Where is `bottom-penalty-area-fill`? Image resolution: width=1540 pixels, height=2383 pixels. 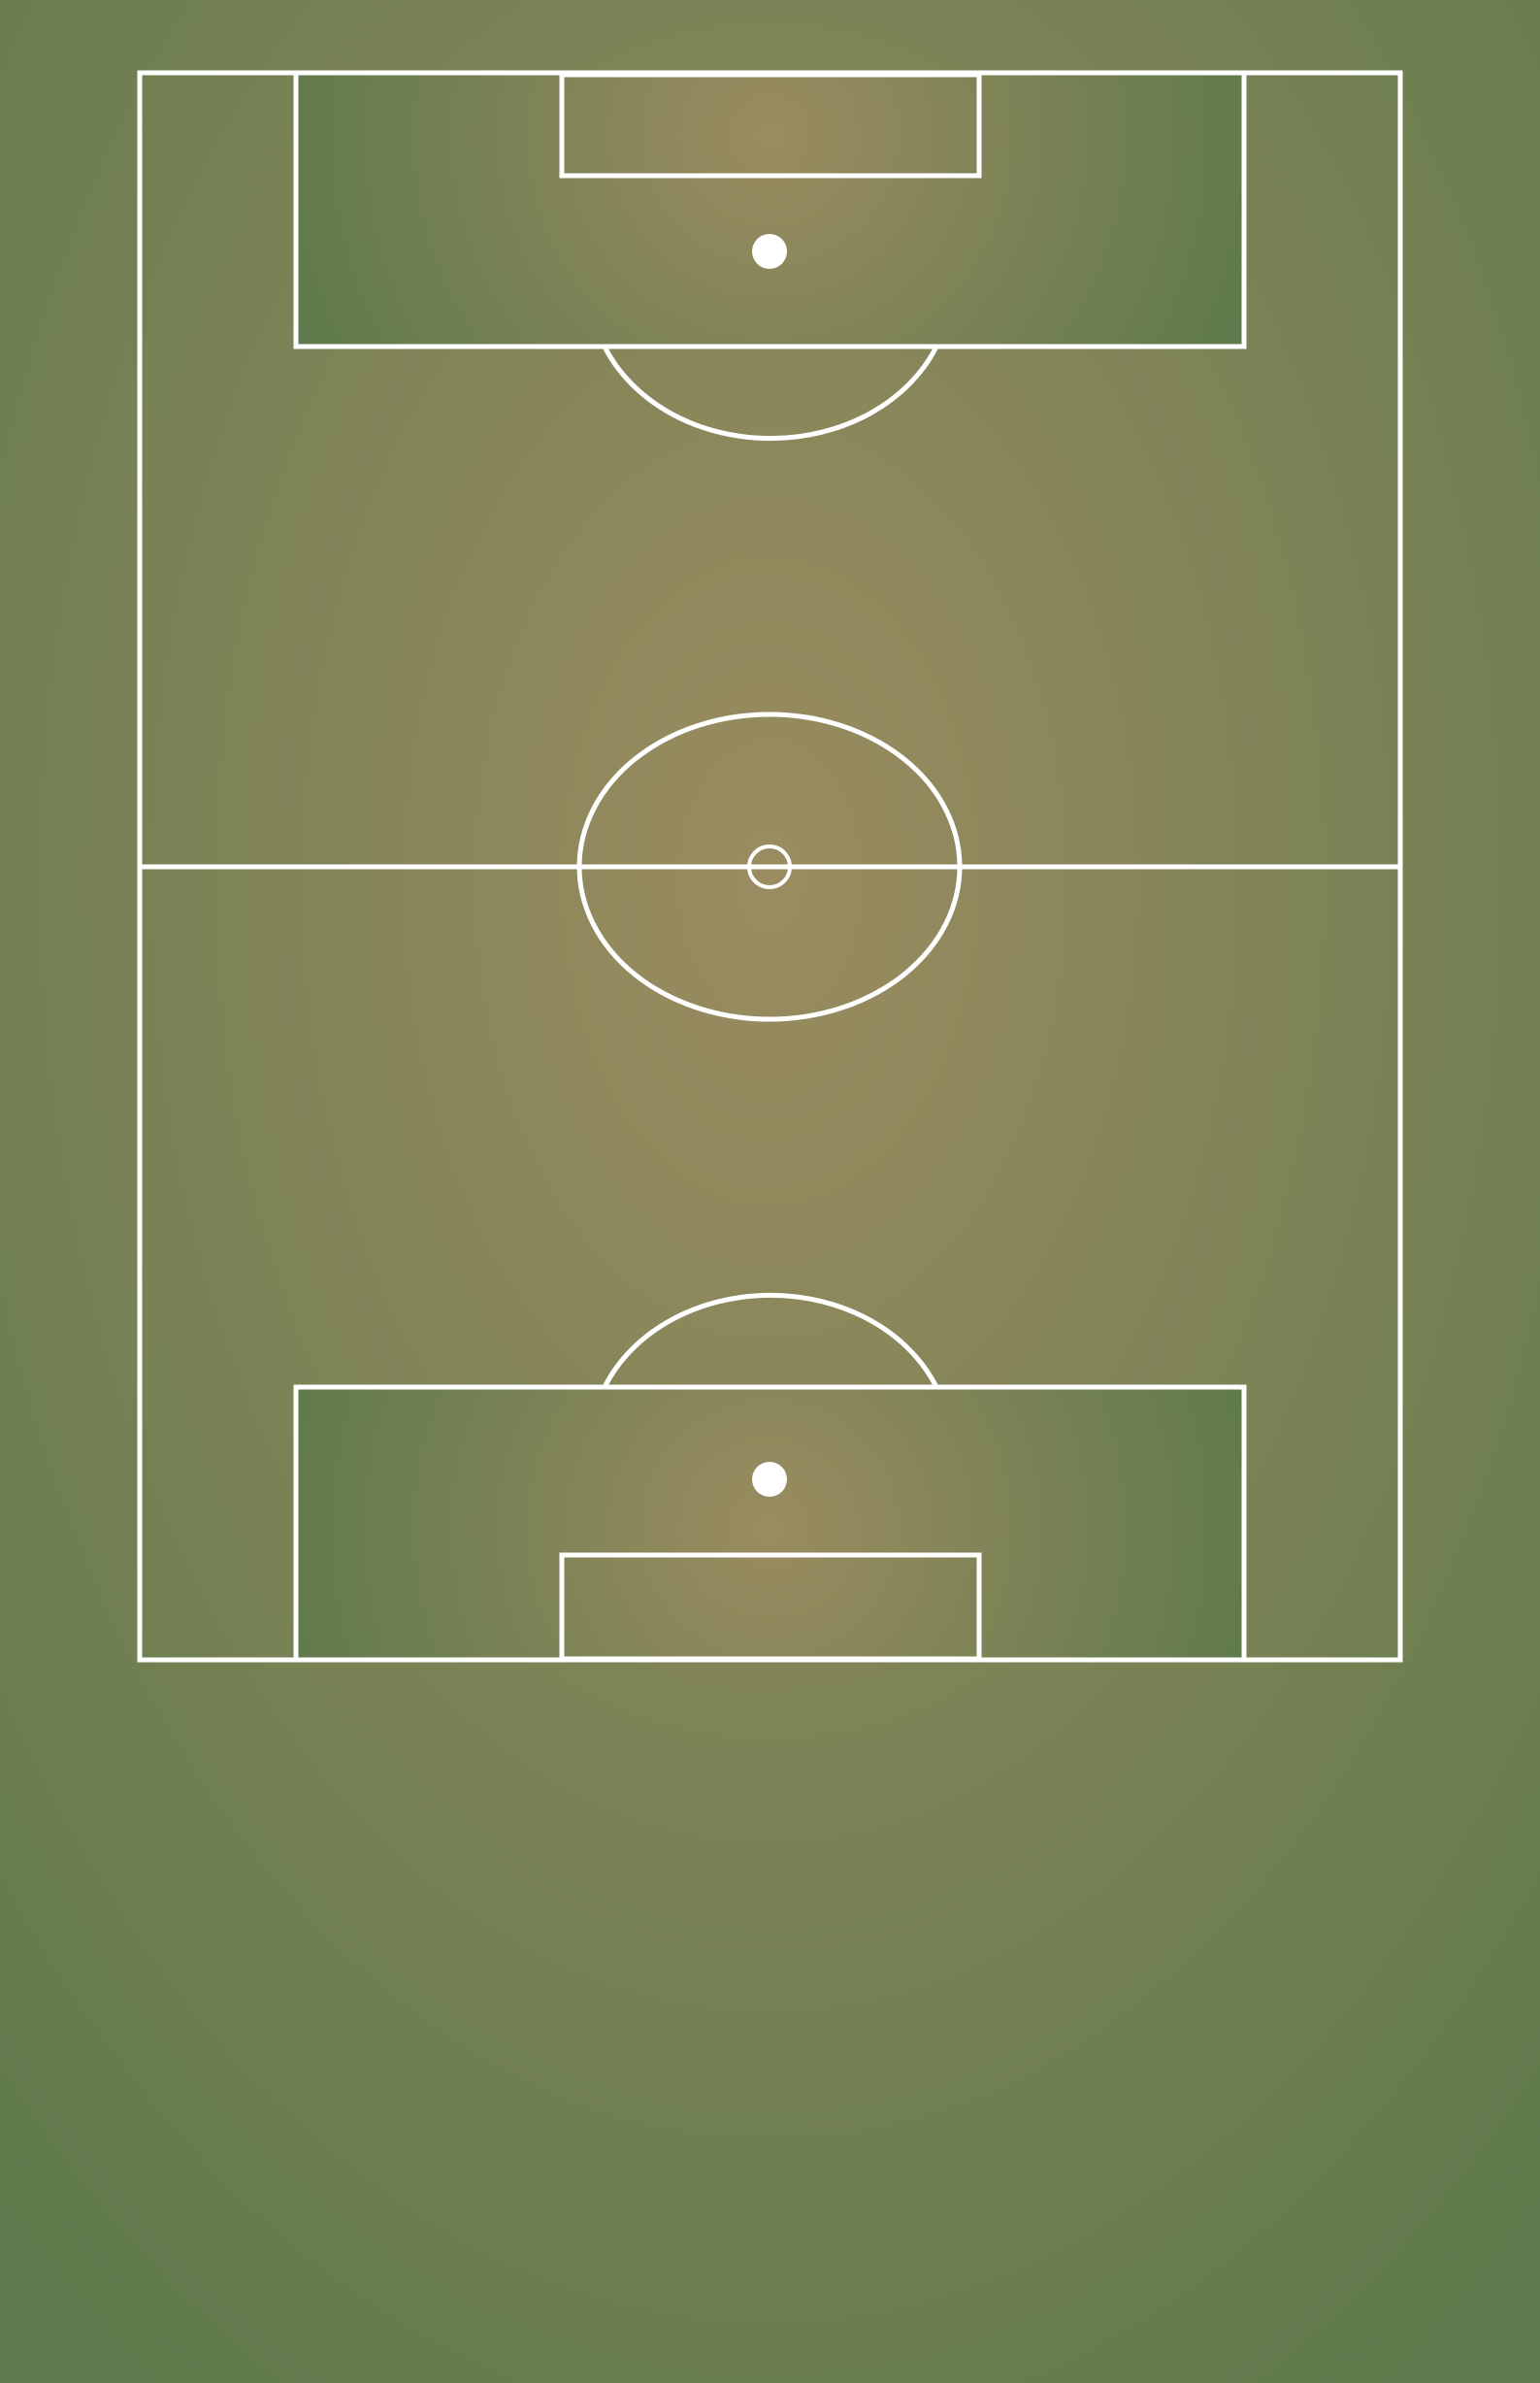 bottom-penalty-area-fill is located at coordinates (770, 1523).